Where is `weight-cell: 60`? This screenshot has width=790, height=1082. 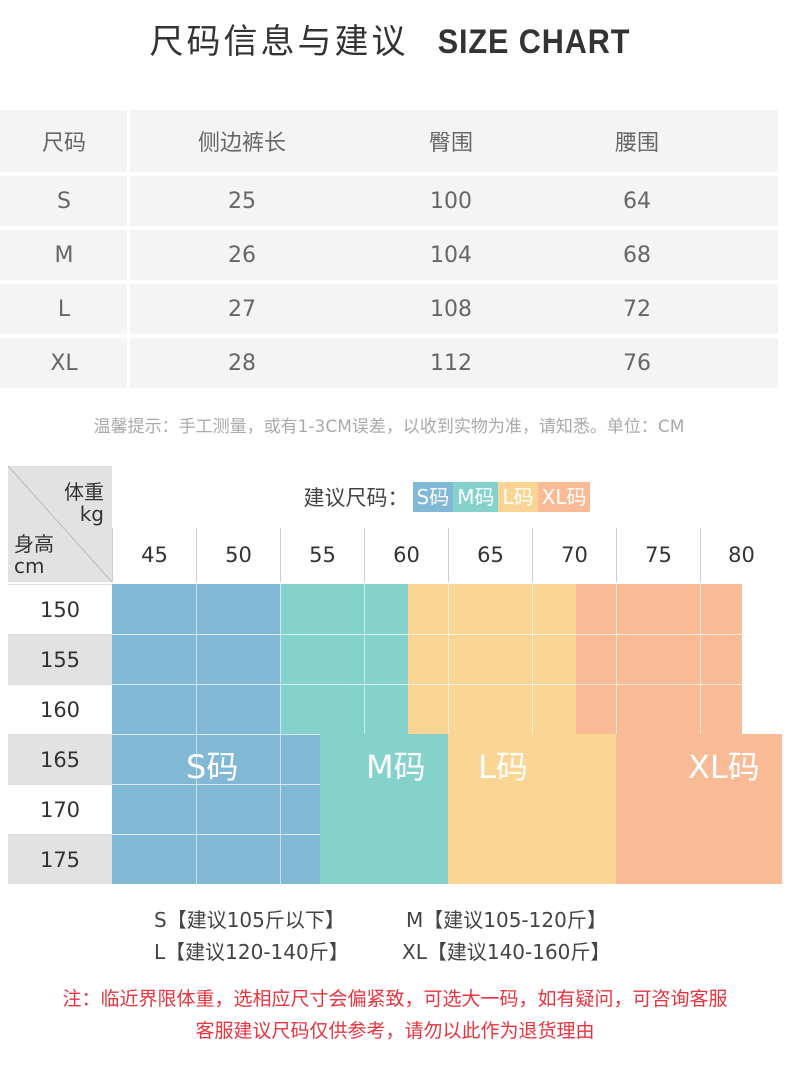 weight-cell: 60 is located at coordinates (406, 555).